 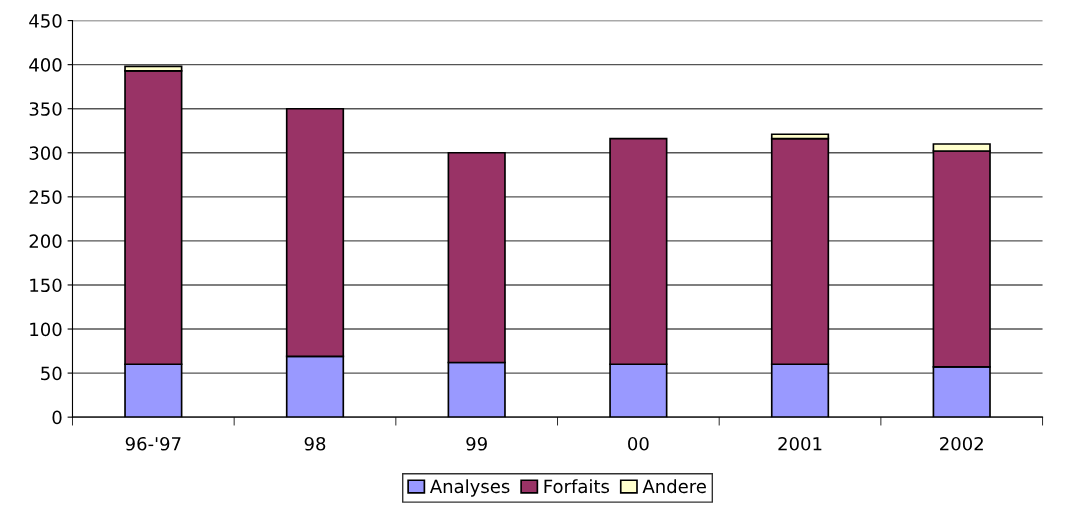 I want to click on x-tick-label: 00, so click(x=638, y=443).